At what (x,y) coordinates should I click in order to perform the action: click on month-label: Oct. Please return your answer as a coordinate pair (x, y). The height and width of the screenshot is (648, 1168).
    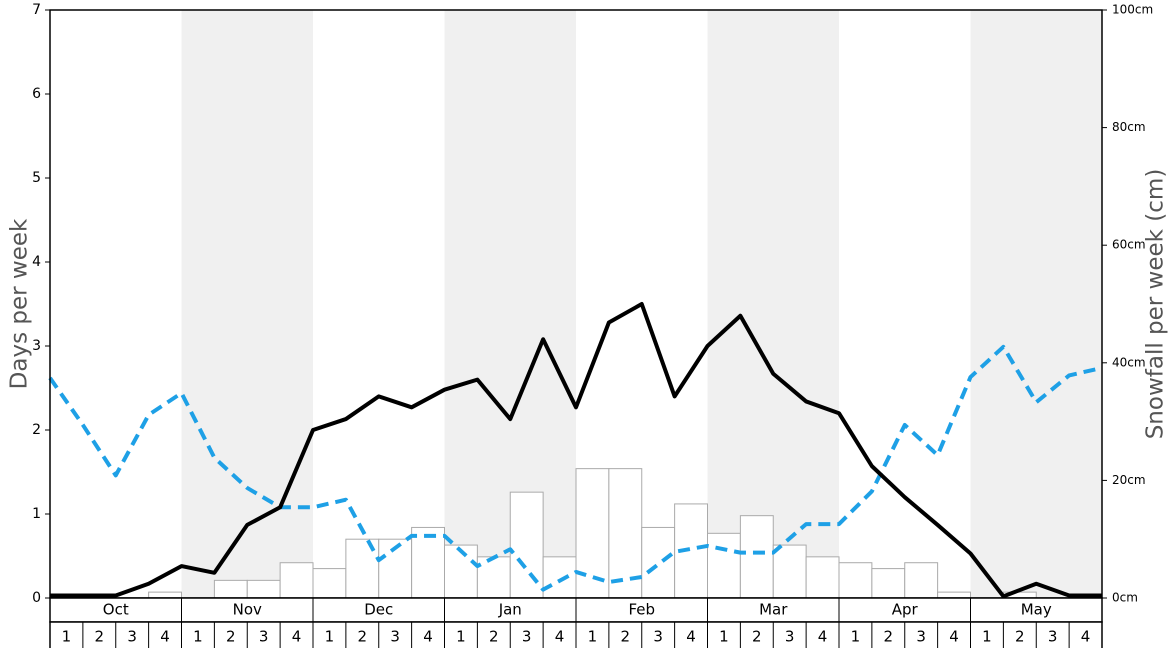
    Looking at the image, I should click on (116, 610).